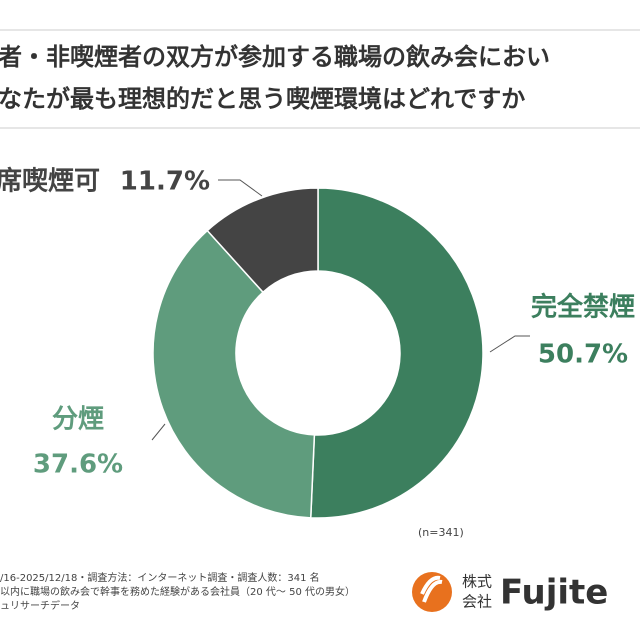 The image size is (640, 640). What do you see at coordinates (50, 181) in the screenshot?
I see `category-label: 席喫煙可` at bounding box center [50, 181].